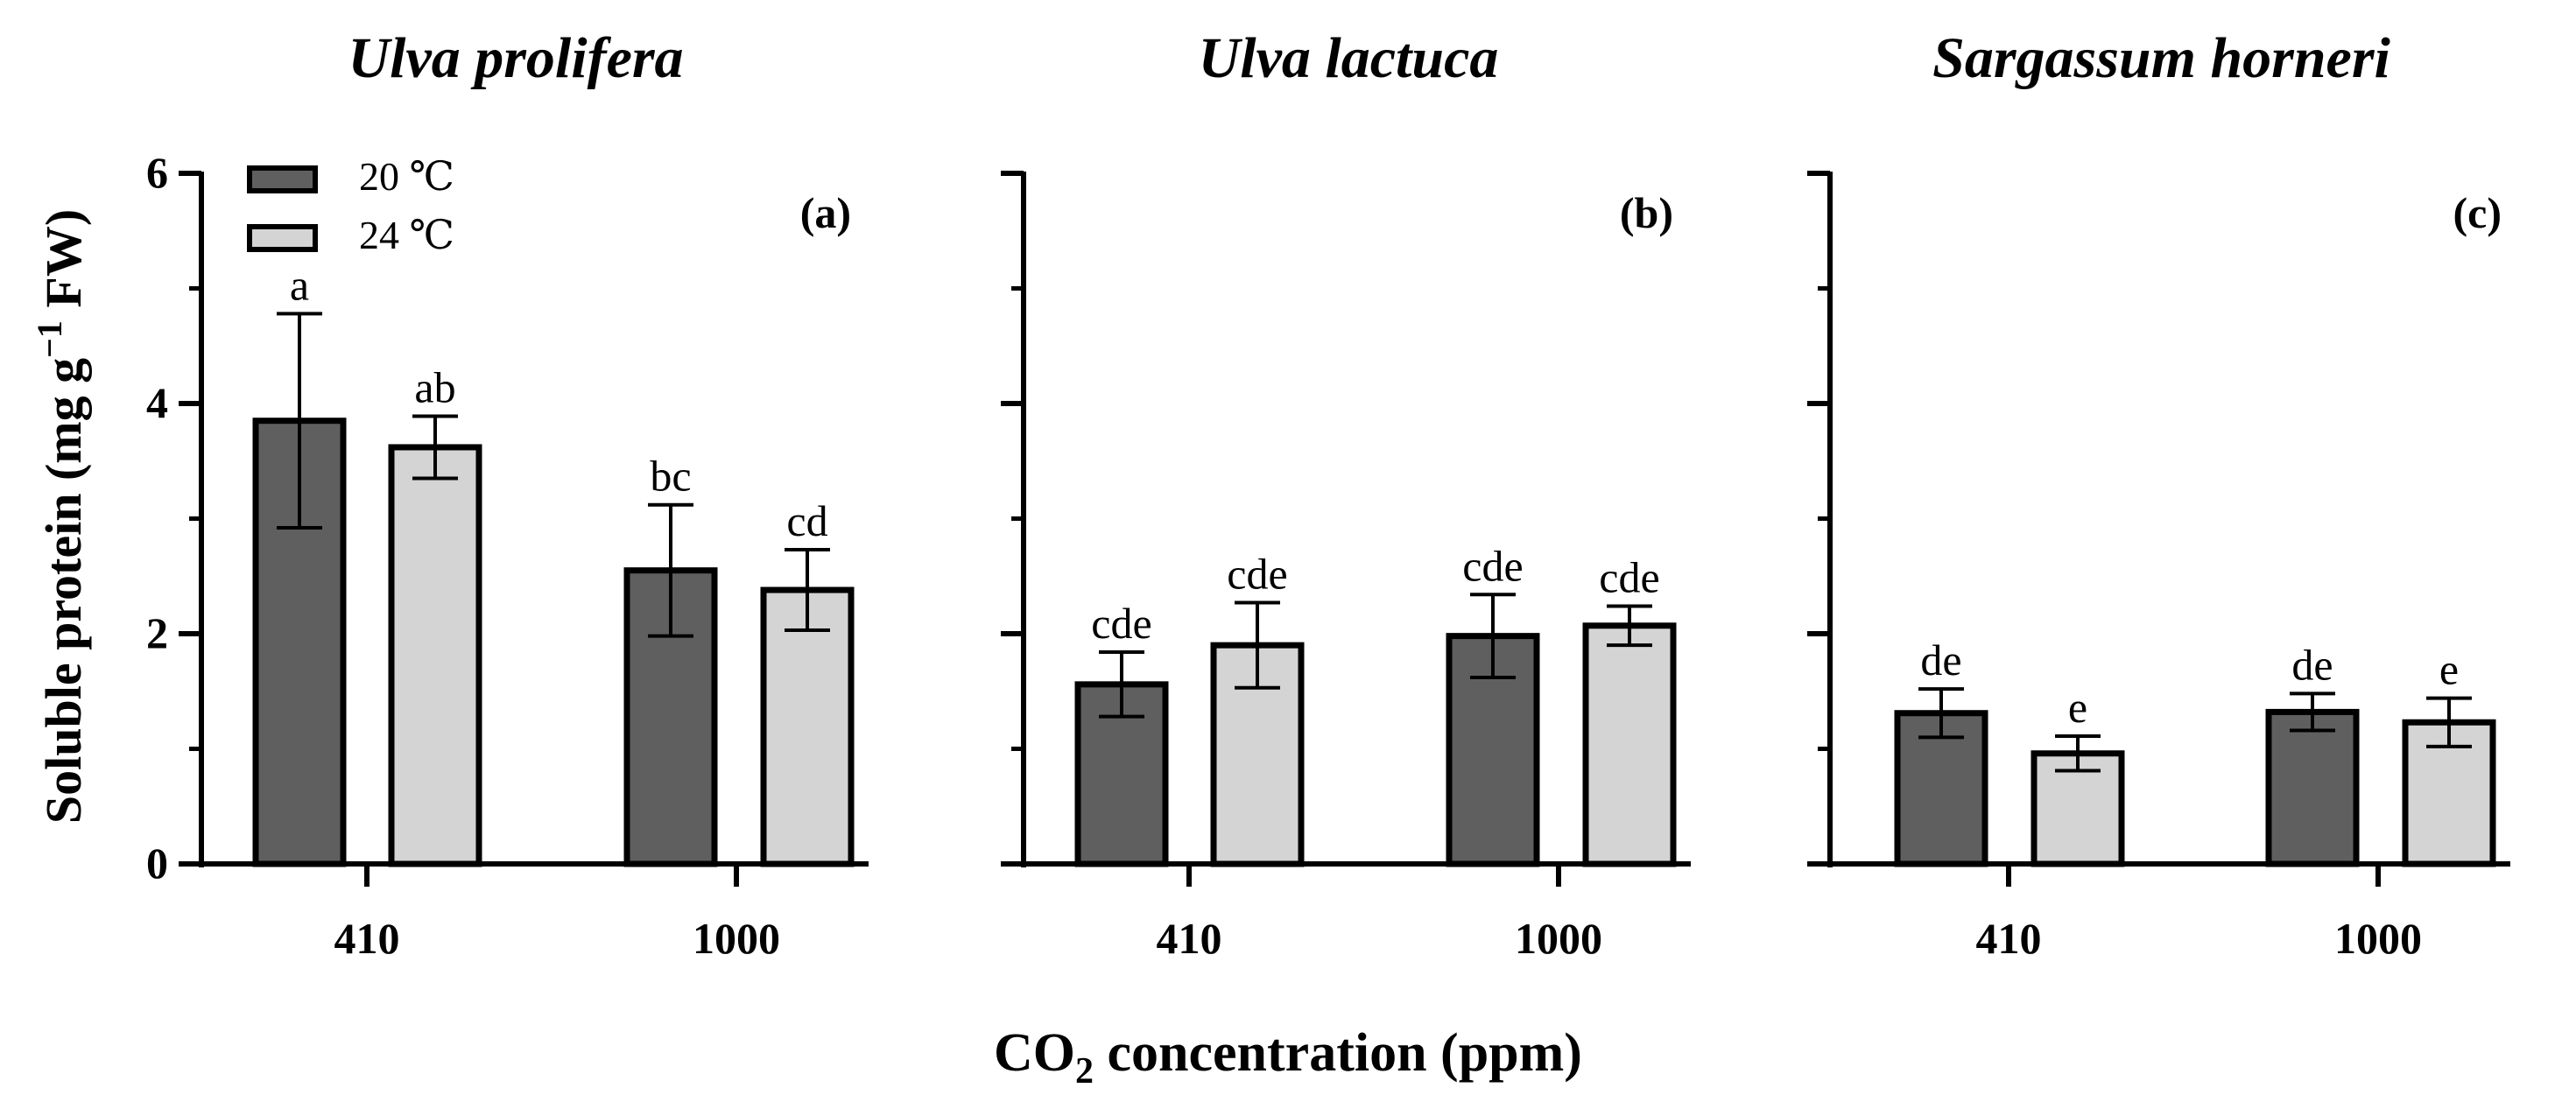 The width and height of the screenshot is (2576, 1102). I want to click on legend: 20 ℃ 24 ℃, so click(350, 205).